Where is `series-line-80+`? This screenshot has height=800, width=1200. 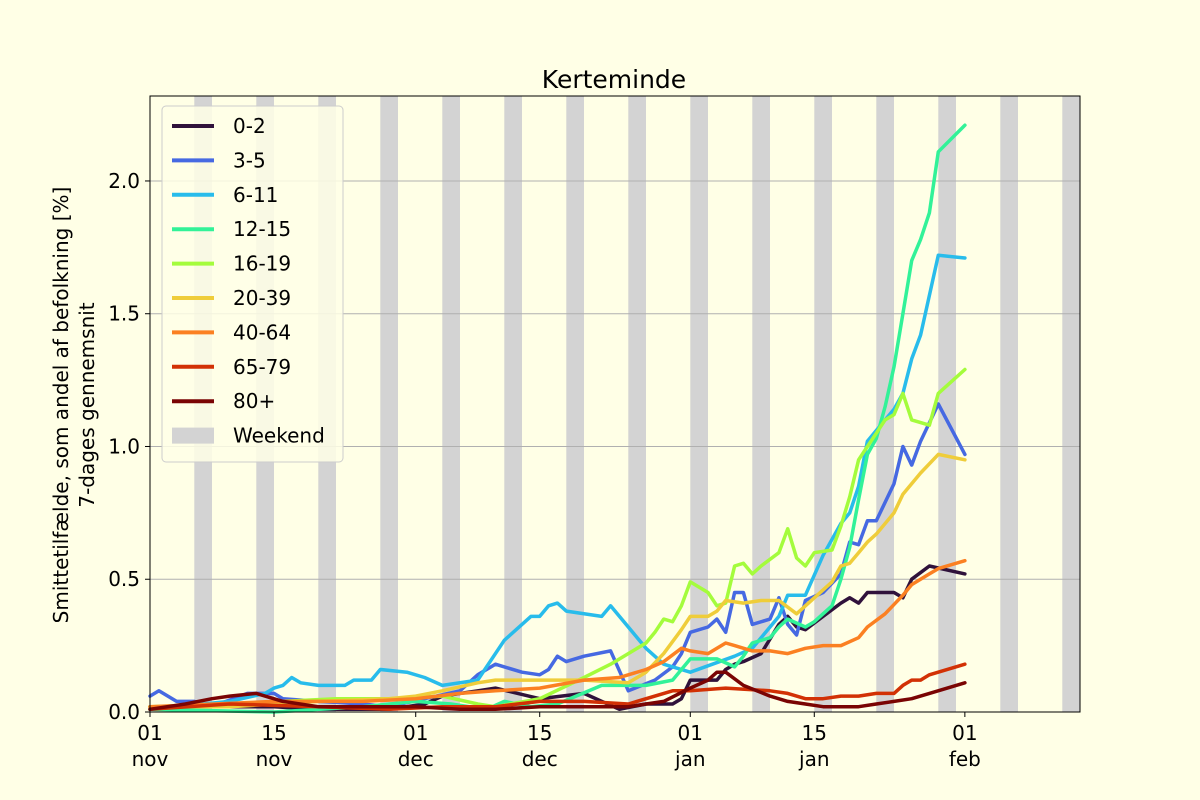
series-line-80+ is located at coordinates (557, 691).